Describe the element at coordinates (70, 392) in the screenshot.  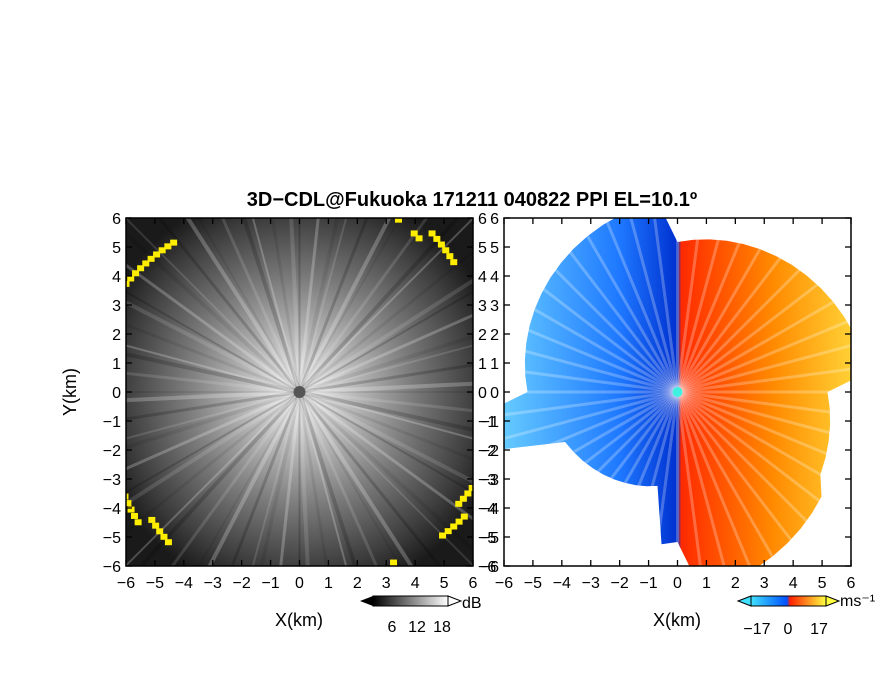
I see `left-ylabel: Y(km)` at that location.